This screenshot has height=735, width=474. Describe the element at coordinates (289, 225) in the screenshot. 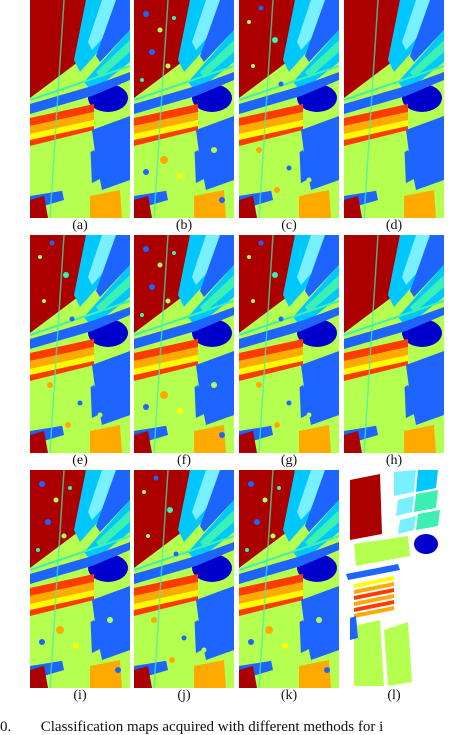

I see `panel-label-c: (c)` at that location.